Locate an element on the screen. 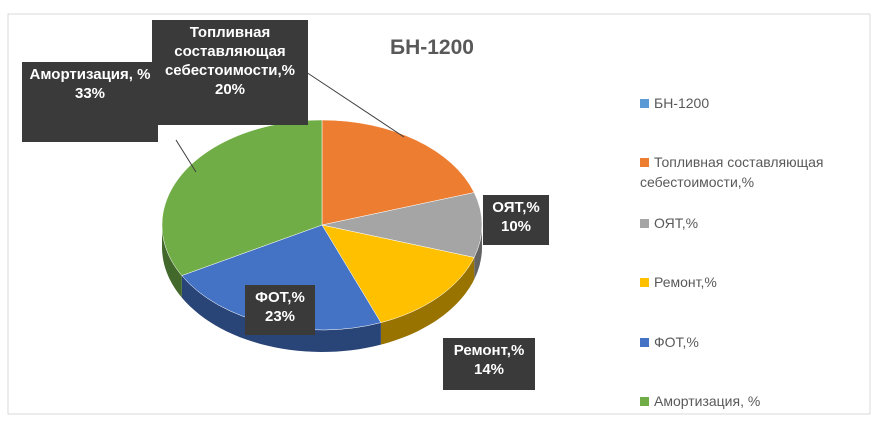 This screenshot has width=876, height=428. legend-label: ОЯТ,% is located at coordinates (676, 223).